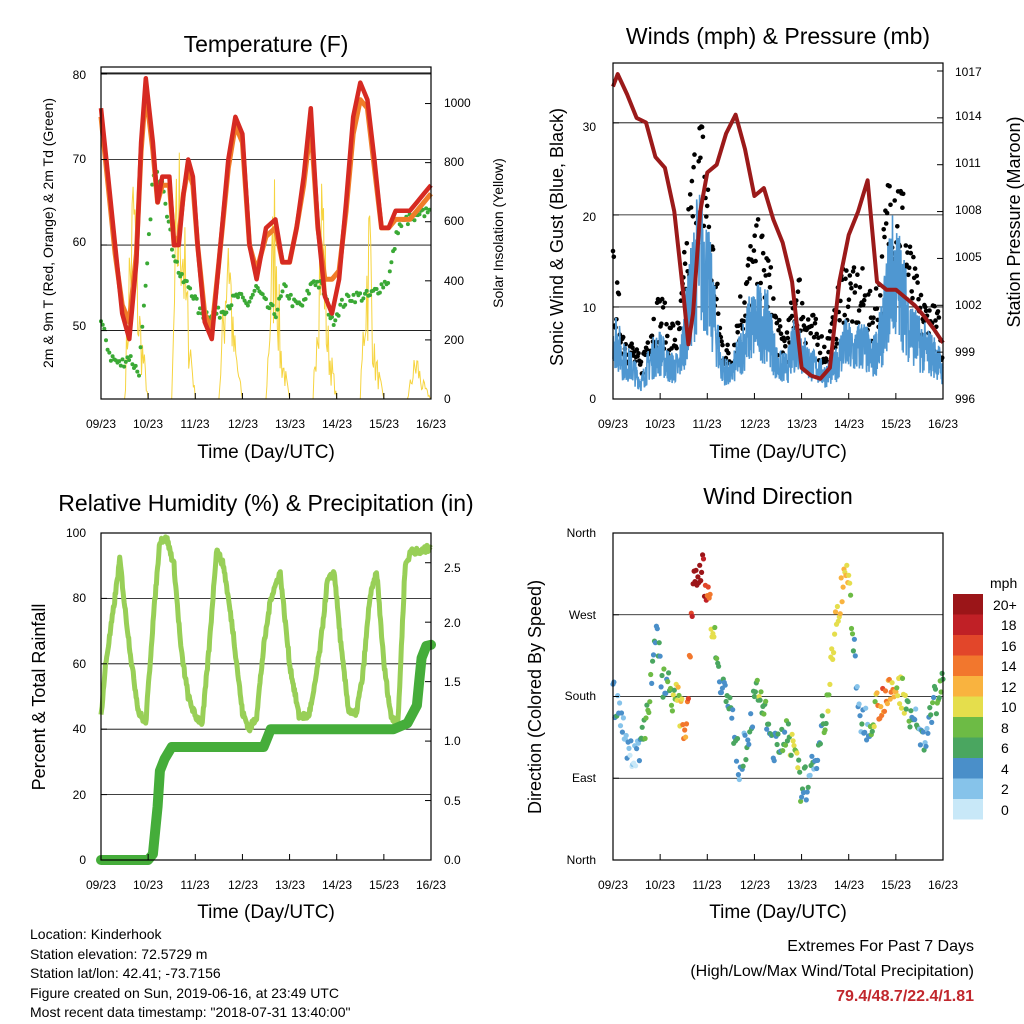 This screenshot has width=1024, height=1024. Describe the element at coordinates (1005, 748) in the screenshot. I see `legend-label: 6` at that location.